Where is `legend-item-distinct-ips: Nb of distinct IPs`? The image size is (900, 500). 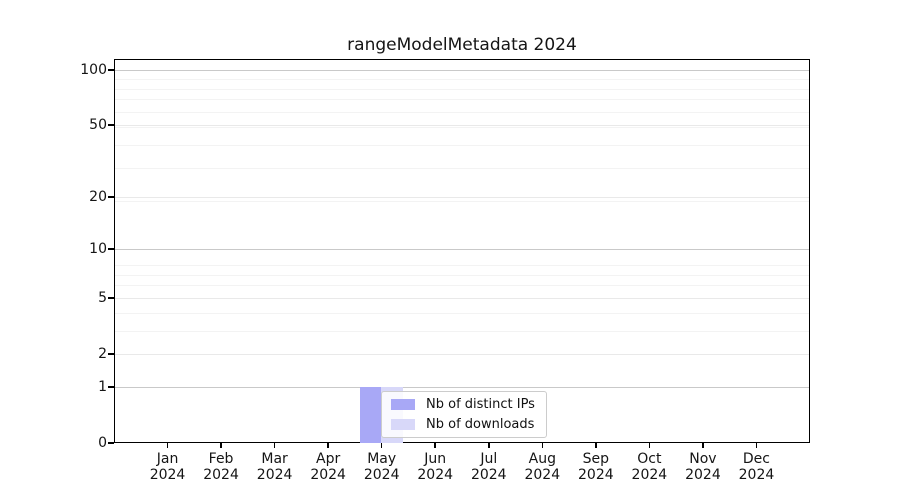 legend-item-distinct-ips: Nb of distinct IPs is located at coordinates (464, 404).